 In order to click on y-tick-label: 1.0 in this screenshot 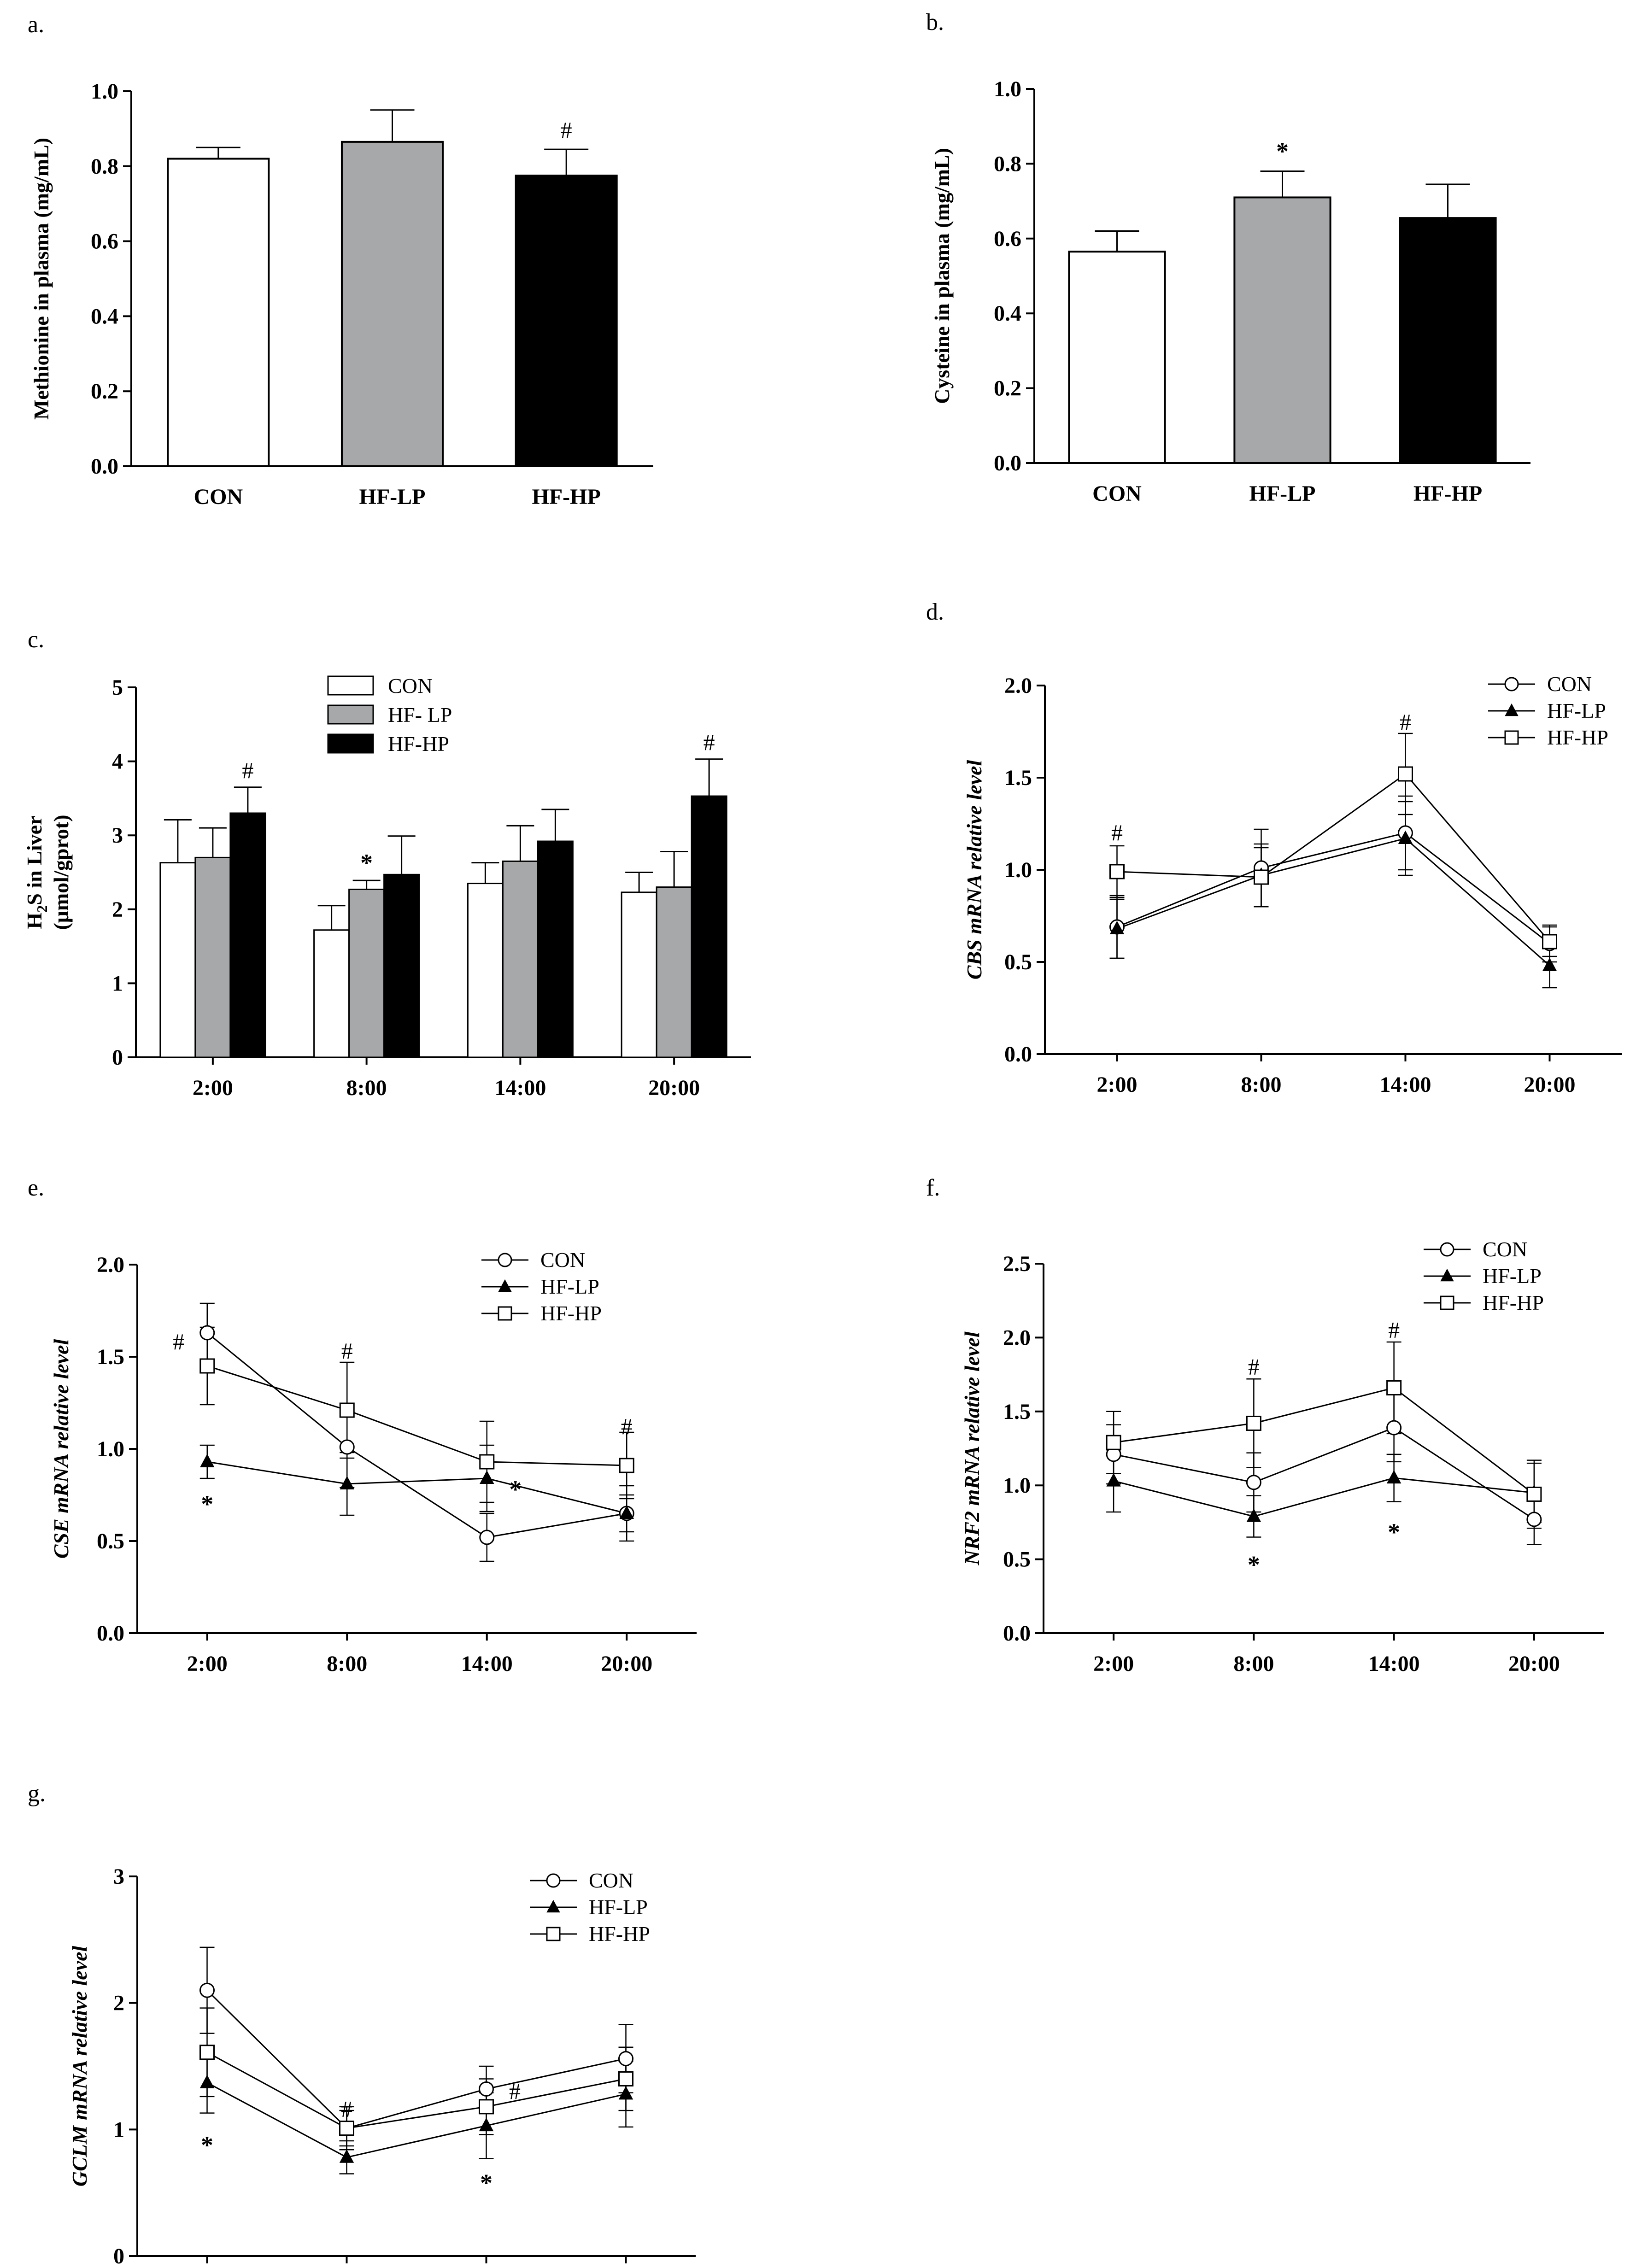, I will do `click(1018, 870)`.